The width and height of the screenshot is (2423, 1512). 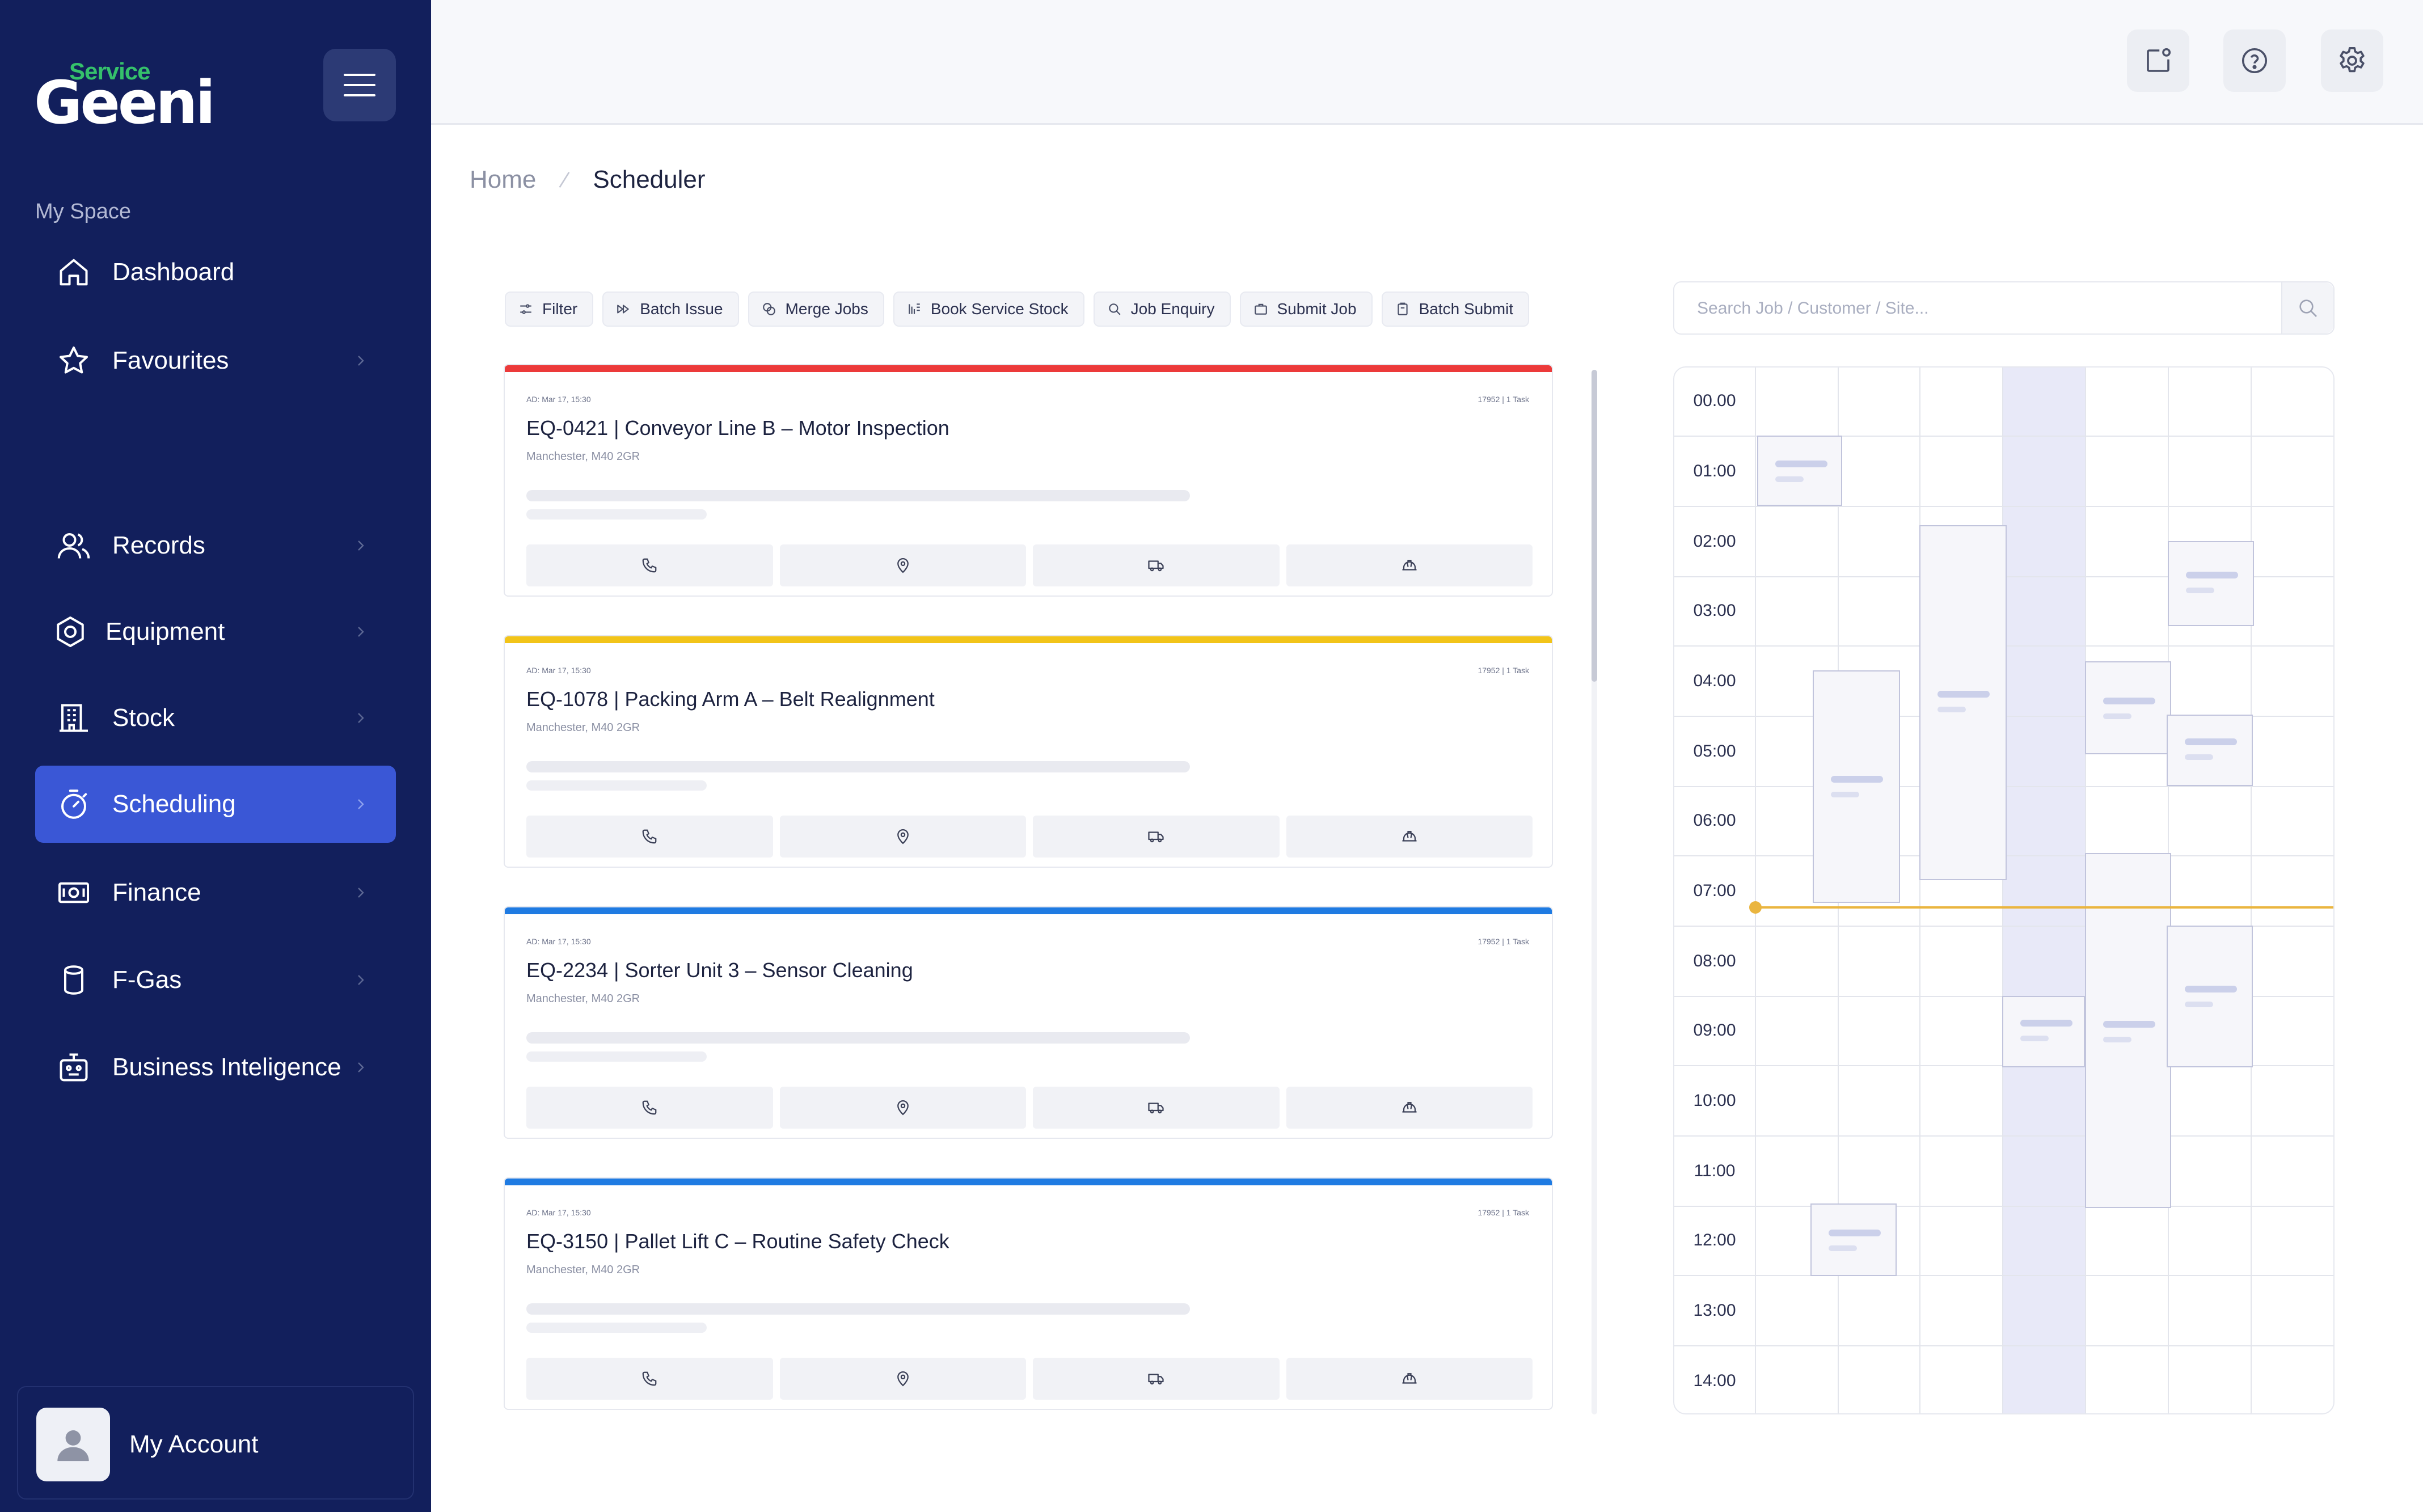 What do you see at coordinates (359, 85) in the screenshot?
I see `menu-toggle-button` at bounding box center [359, 85].